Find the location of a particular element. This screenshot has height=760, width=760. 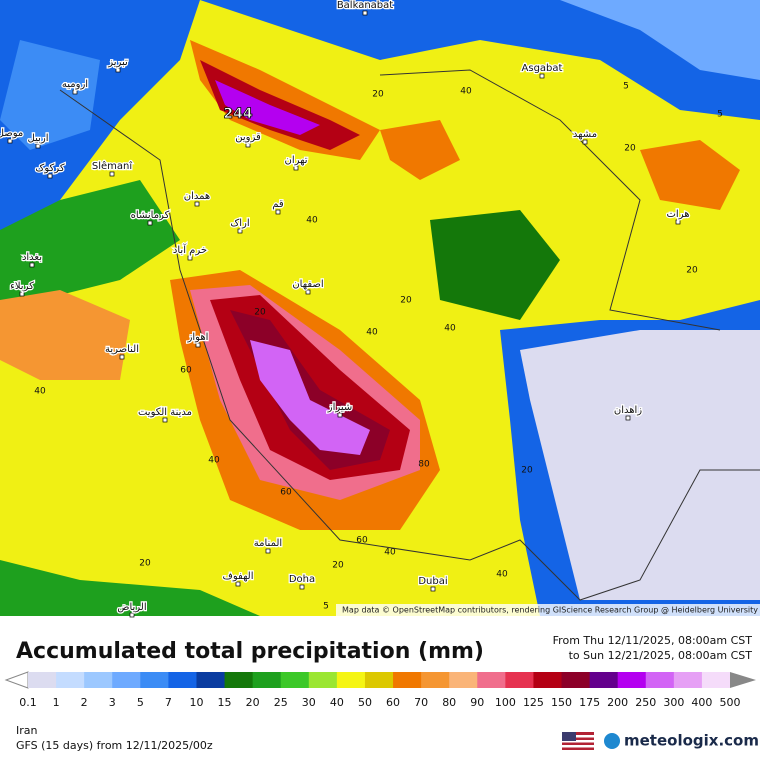

legend-tick-label: 100 is located at coordinates (505, 702).